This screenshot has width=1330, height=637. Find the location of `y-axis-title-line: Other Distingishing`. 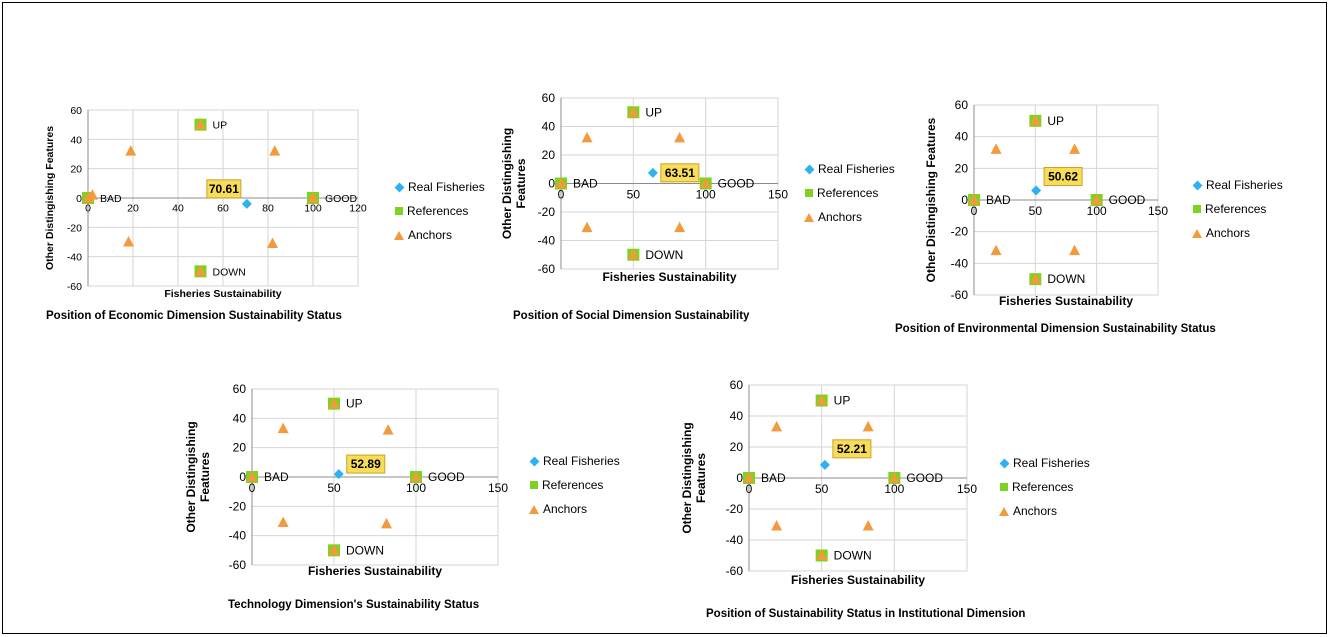

y-axis-title-line: Other Distingishing is located at coordinates (687, 477).